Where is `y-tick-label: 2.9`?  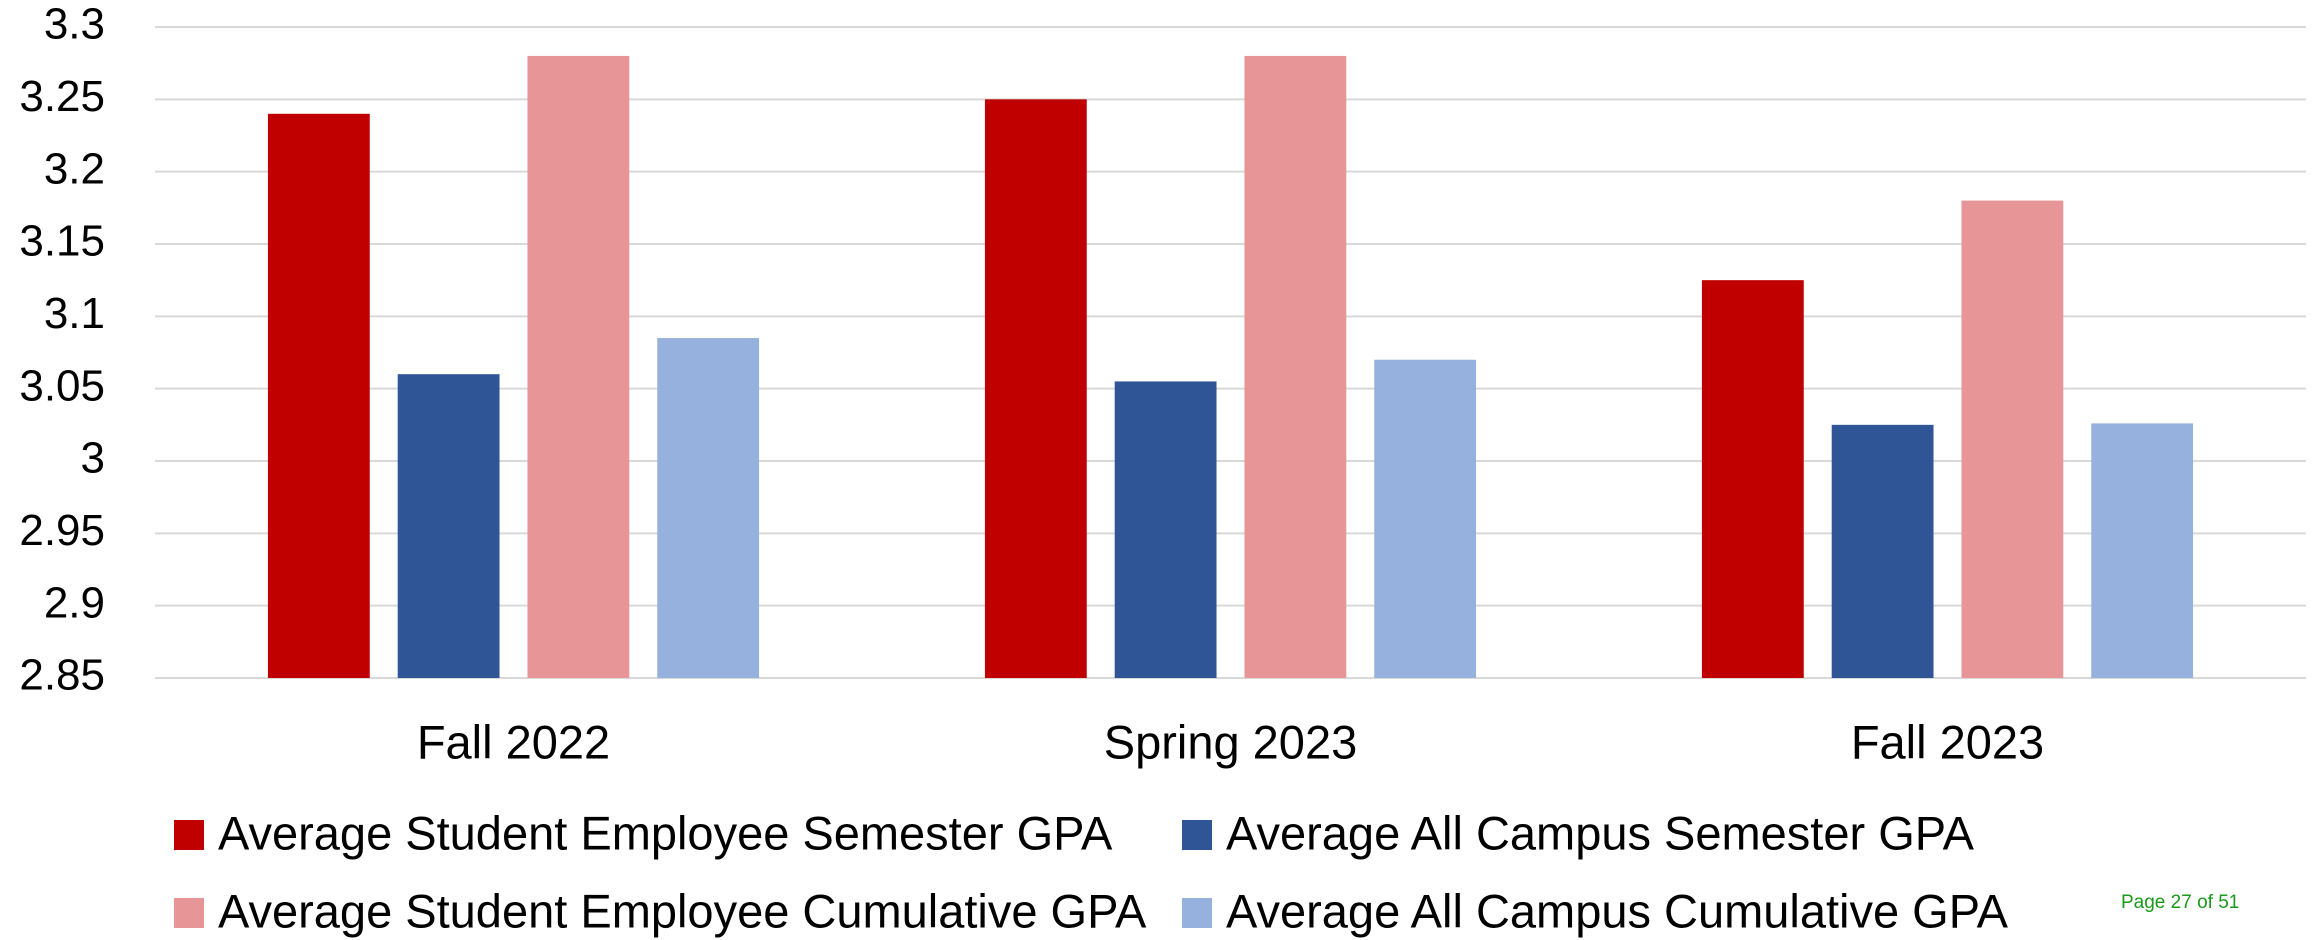
y-tick-label: 2.9 is located at coordinates (74, 602).